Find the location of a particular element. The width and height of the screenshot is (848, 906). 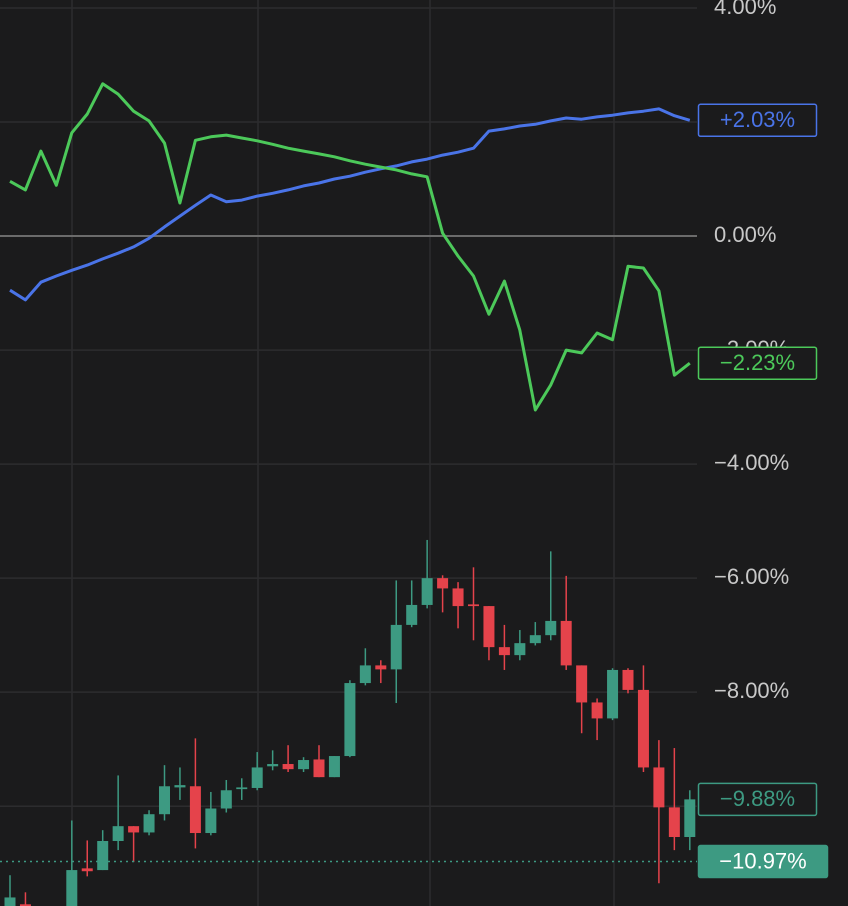

y-tick-label: 4.00% is located at coordinates (745, 9).